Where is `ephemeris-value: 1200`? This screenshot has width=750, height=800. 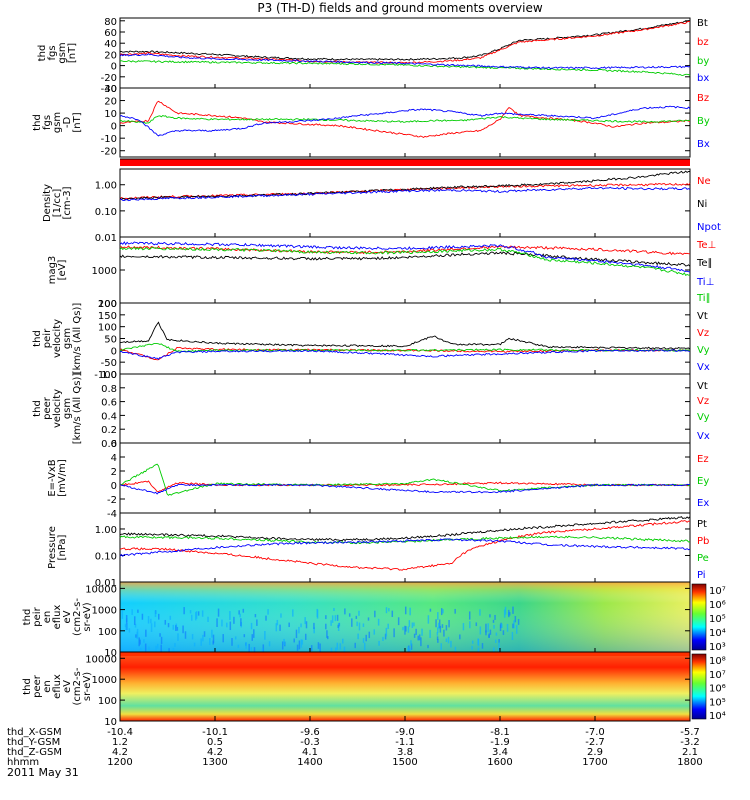
ephemeris-value: 1200 is located at coordinates (119, 762).